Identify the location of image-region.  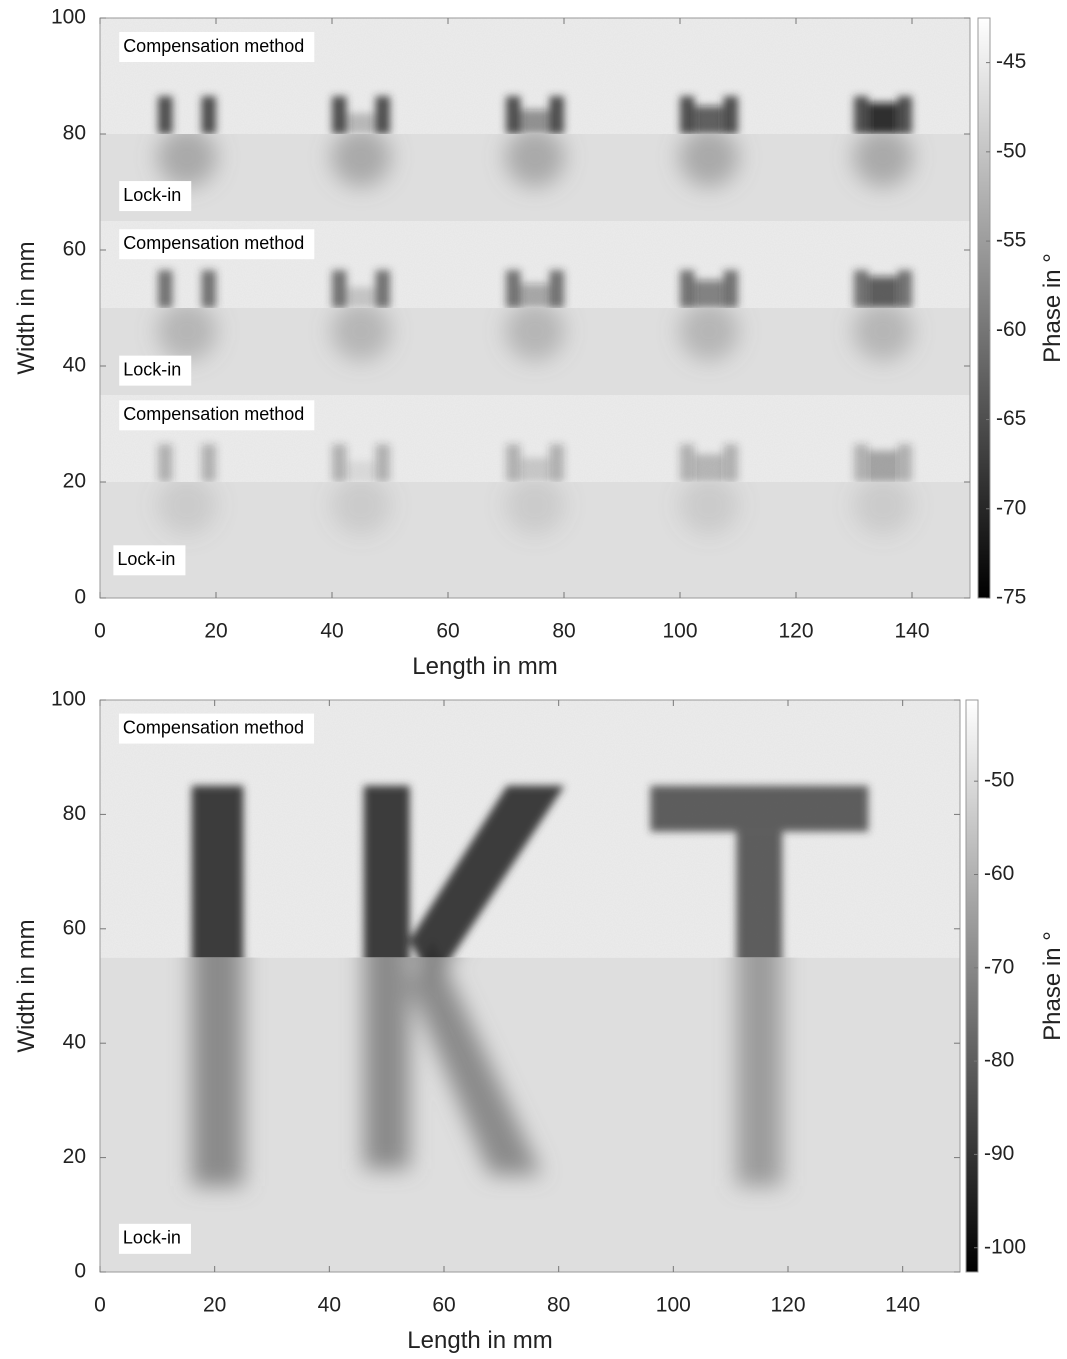
(535, 351).